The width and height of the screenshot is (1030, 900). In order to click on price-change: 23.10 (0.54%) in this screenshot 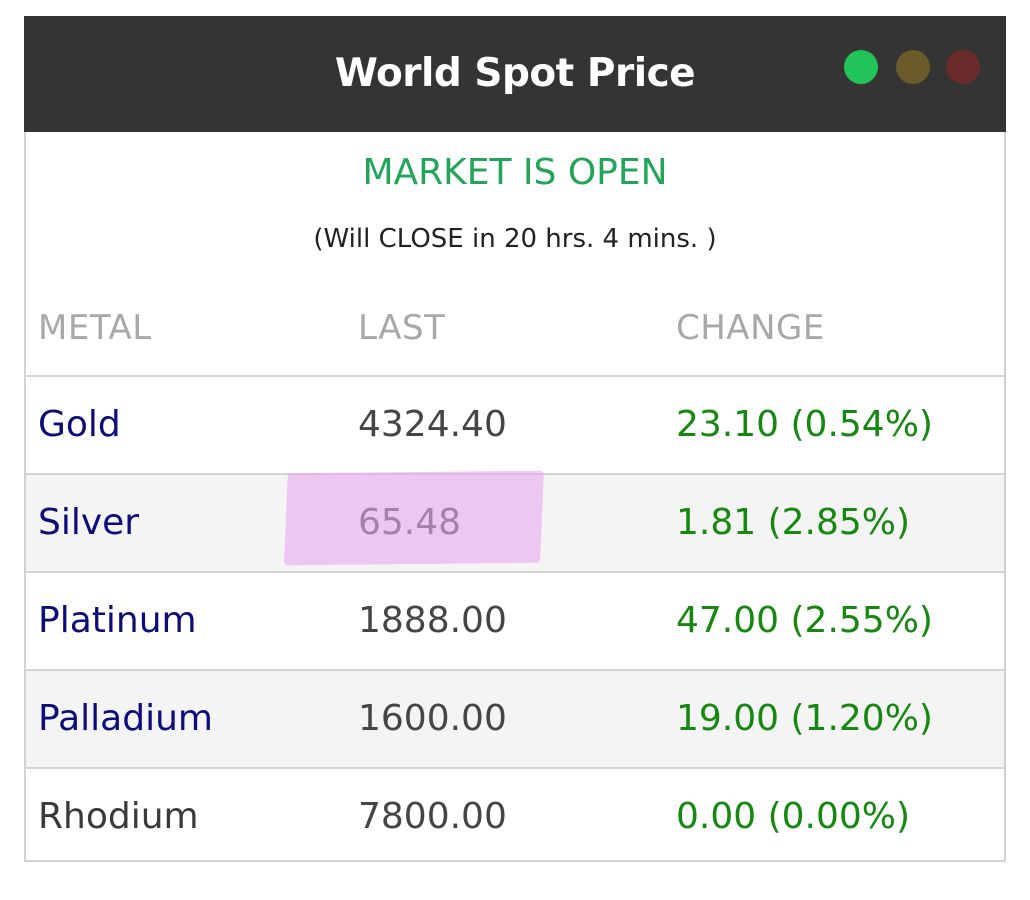, I will do `click(804, 424)`.